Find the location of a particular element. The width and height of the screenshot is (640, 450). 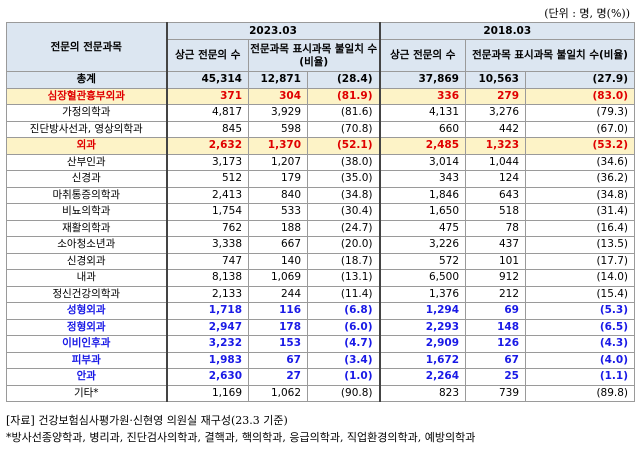

unit-note: (단위 : 명, 명(%)) is located at coordinates (587, 13).